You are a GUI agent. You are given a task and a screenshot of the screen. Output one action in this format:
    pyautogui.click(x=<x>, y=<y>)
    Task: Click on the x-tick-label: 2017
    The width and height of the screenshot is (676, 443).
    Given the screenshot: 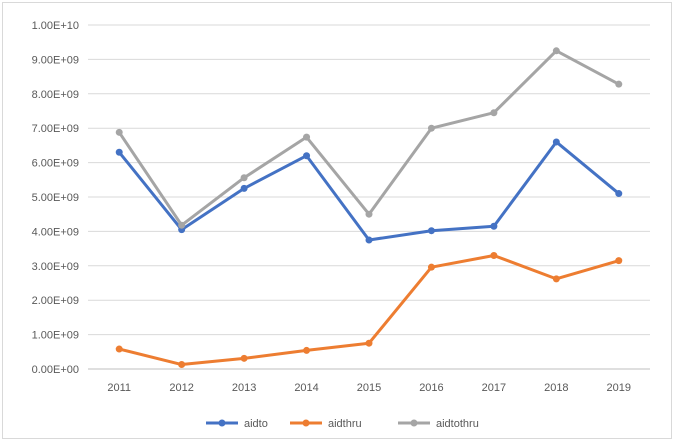 What is the action you would take?
    pyautogui.click(x=494, y=388)
    